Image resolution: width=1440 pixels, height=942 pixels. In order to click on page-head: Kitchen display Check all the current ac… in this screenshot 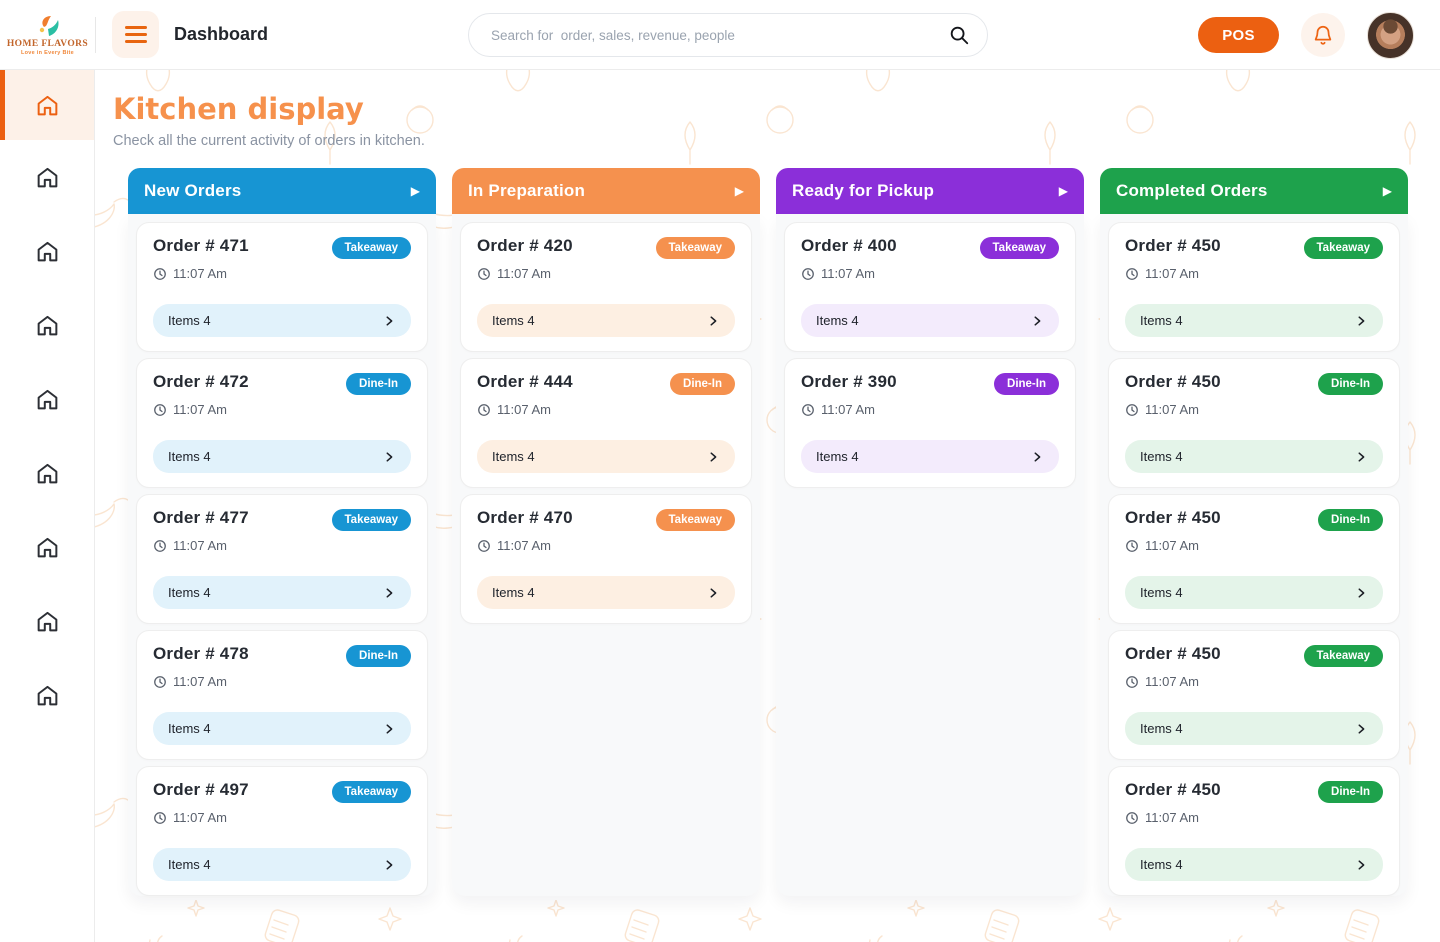, I will do `click(767, 109)`.